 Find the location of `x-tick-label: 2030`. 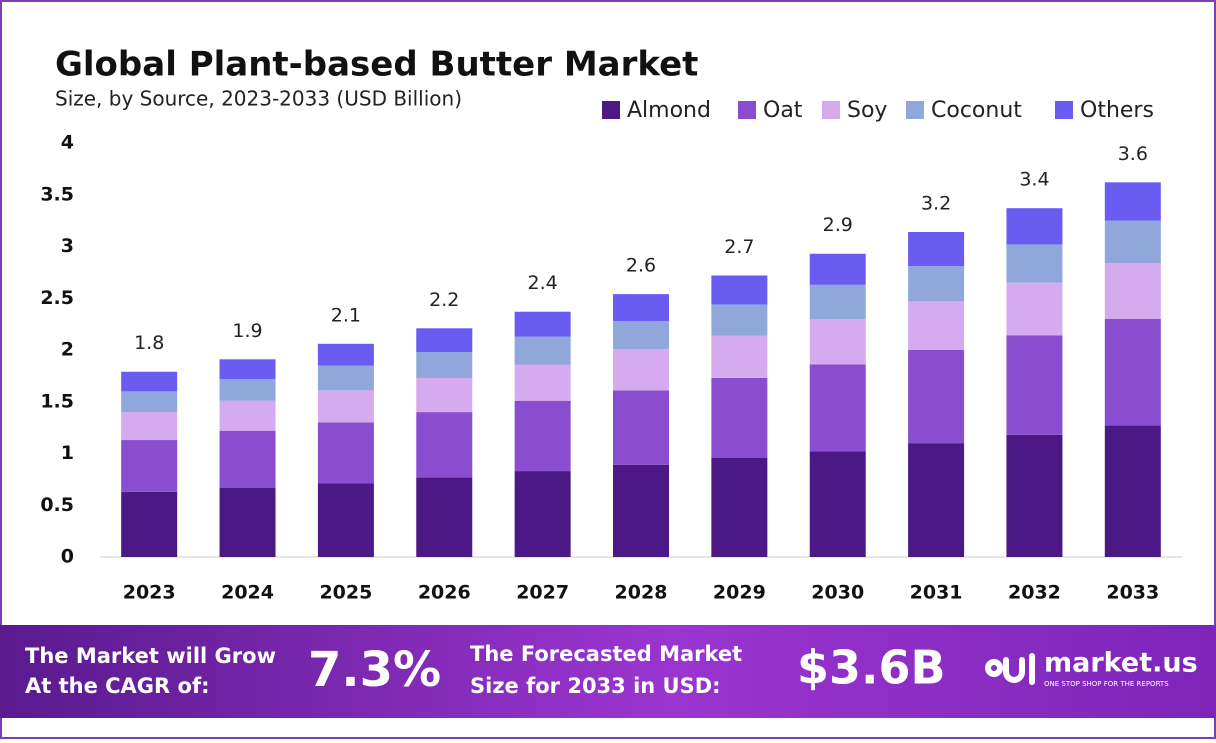

x-tick-label: 2030 is located at coordinates (837, 593).